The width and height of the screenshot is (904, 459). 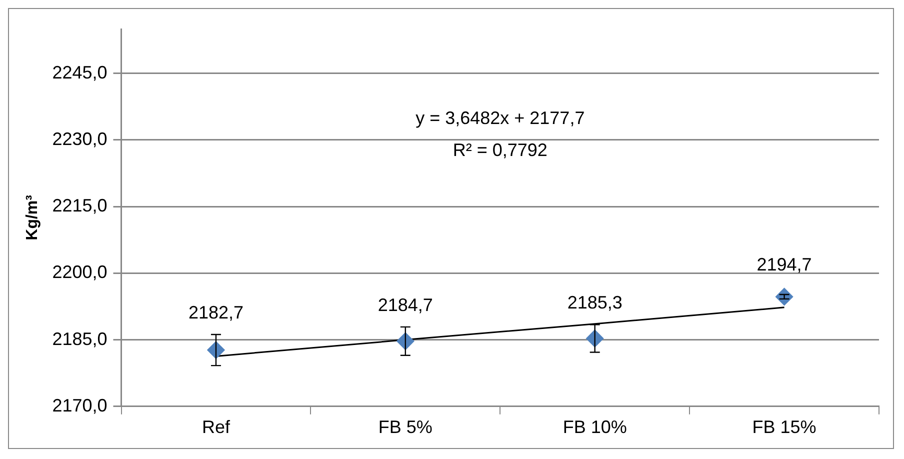 I want to click on x-tick-label: FB 5%, so click(x=405, y=427).